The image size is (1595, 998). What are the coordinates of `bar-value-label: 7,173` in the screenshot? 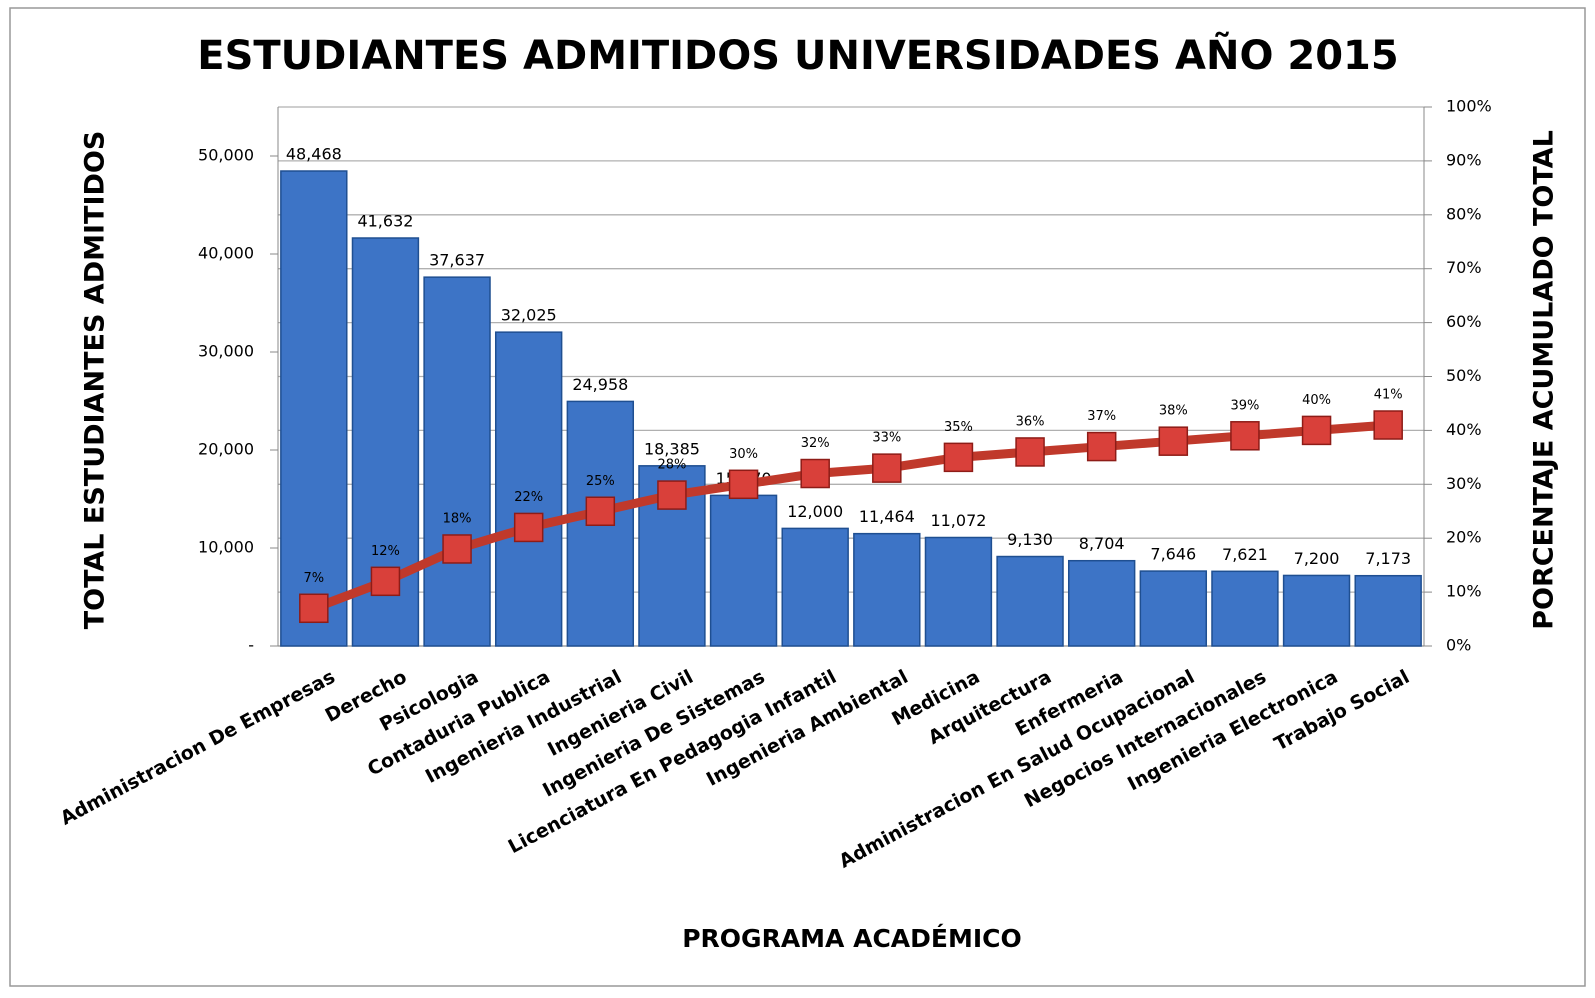 It's located at (1388, 558).